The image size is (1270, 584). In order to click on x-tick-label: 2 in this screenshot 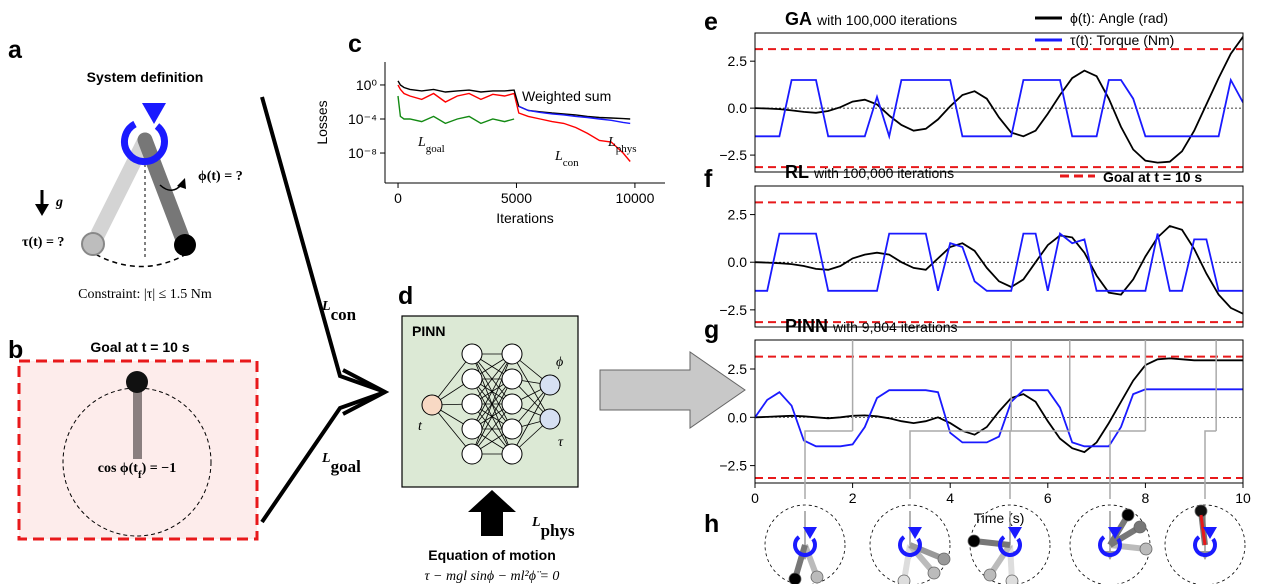, I will do `click(853, 498)`.